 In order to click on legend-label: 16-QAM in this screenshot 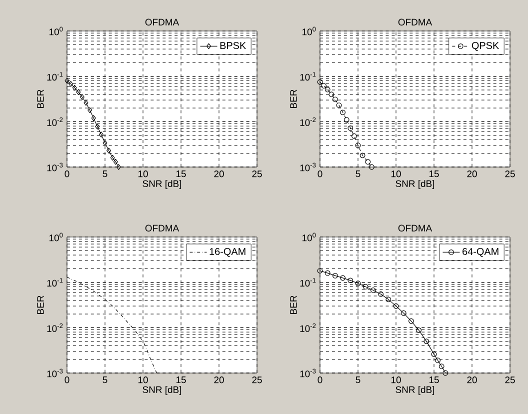, I will do `click(228, 252)`.